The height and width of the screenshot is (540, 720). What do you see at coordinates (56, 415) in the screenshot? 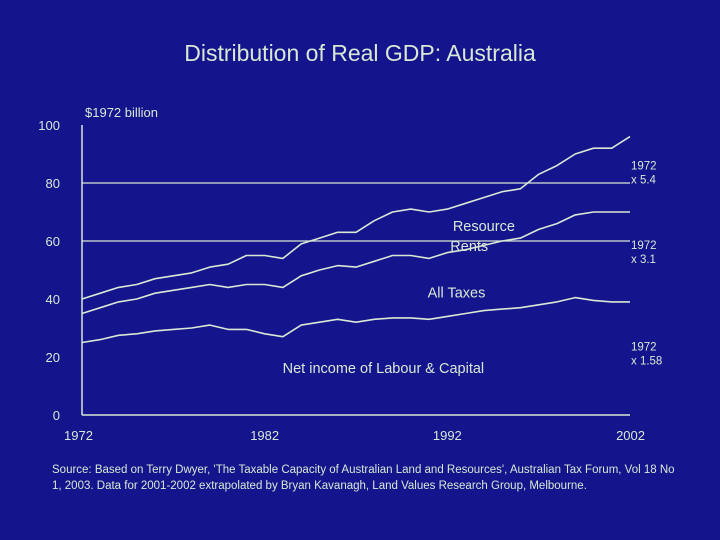
I see `y-tick-label-0: 0` at bounding box center [56, 415].